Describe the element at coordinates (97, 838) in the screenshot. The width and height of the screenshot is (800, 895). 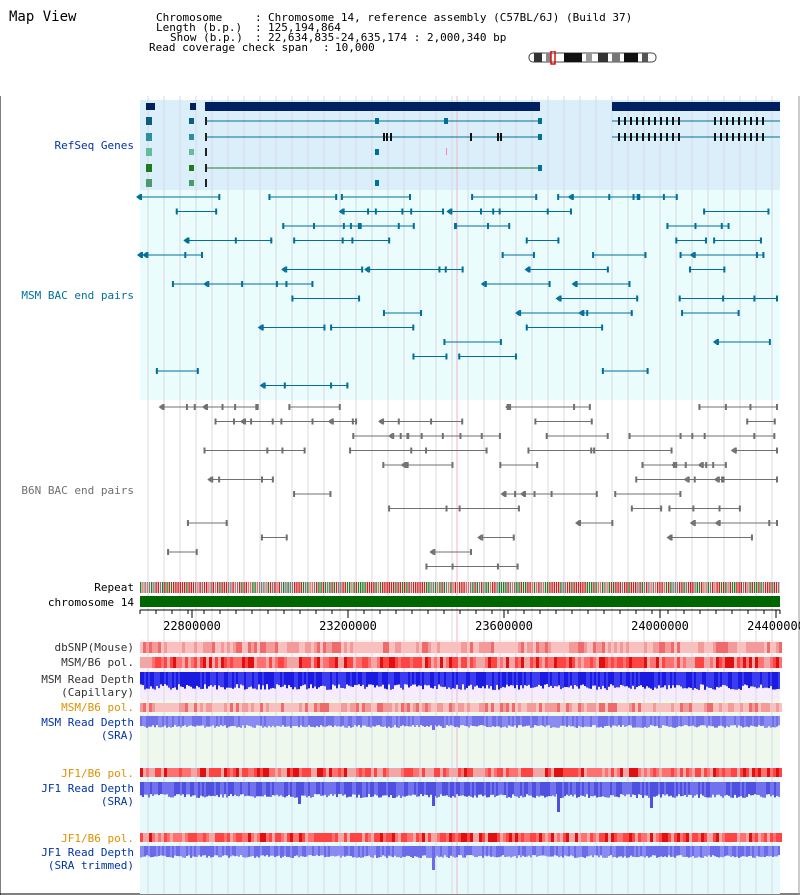
I see `track-label-jf1-b6-pol-2: JF1/B6 pol.` at that location.